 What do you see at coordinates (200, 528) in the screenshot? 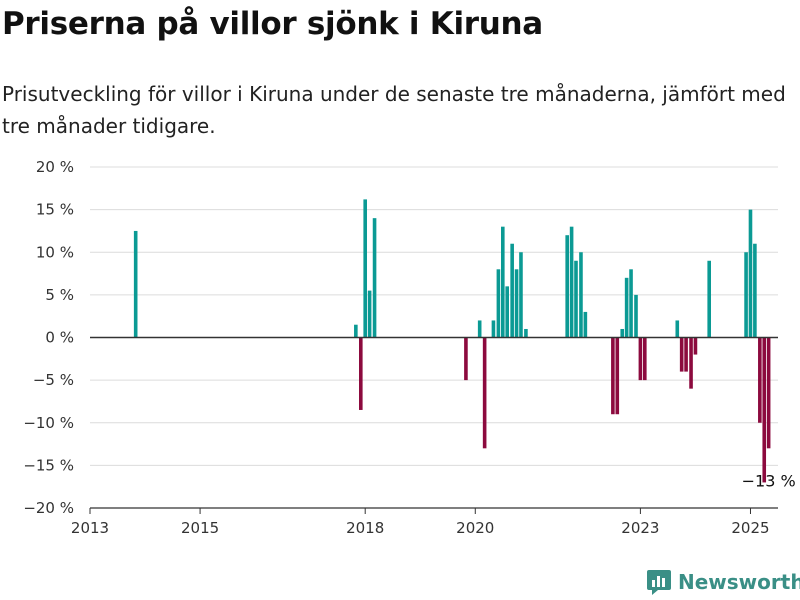
I see `x-tick-label: 2015` at bounding box center [200, 528].